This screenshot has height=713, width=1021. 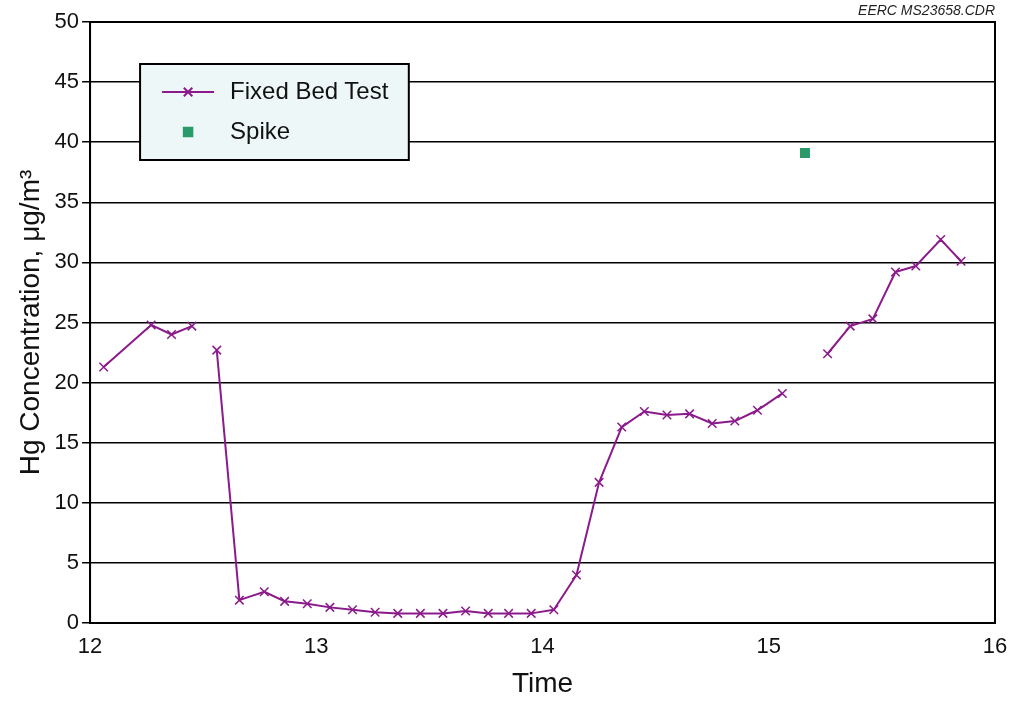 I want to click on x-tick-label: 12, so click(x=90, y=646).